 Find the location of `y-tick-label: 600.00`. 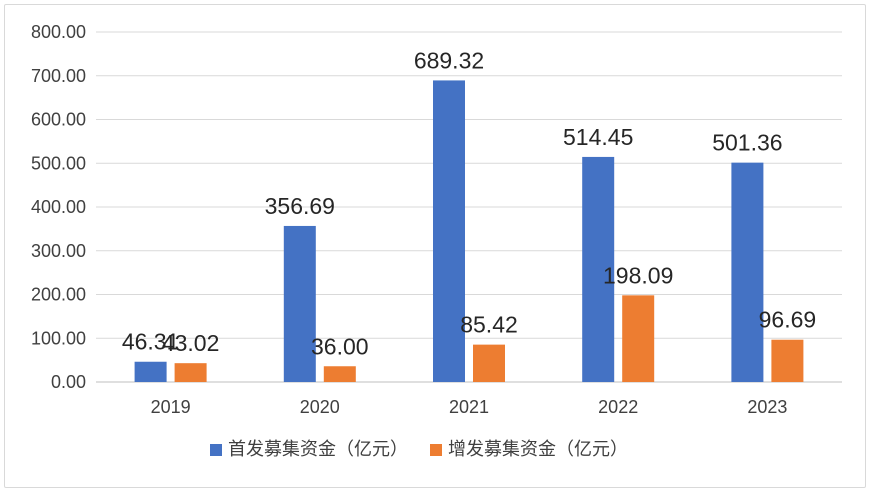

y-tick-label: 600.00 is located at coordinates (58, 120).